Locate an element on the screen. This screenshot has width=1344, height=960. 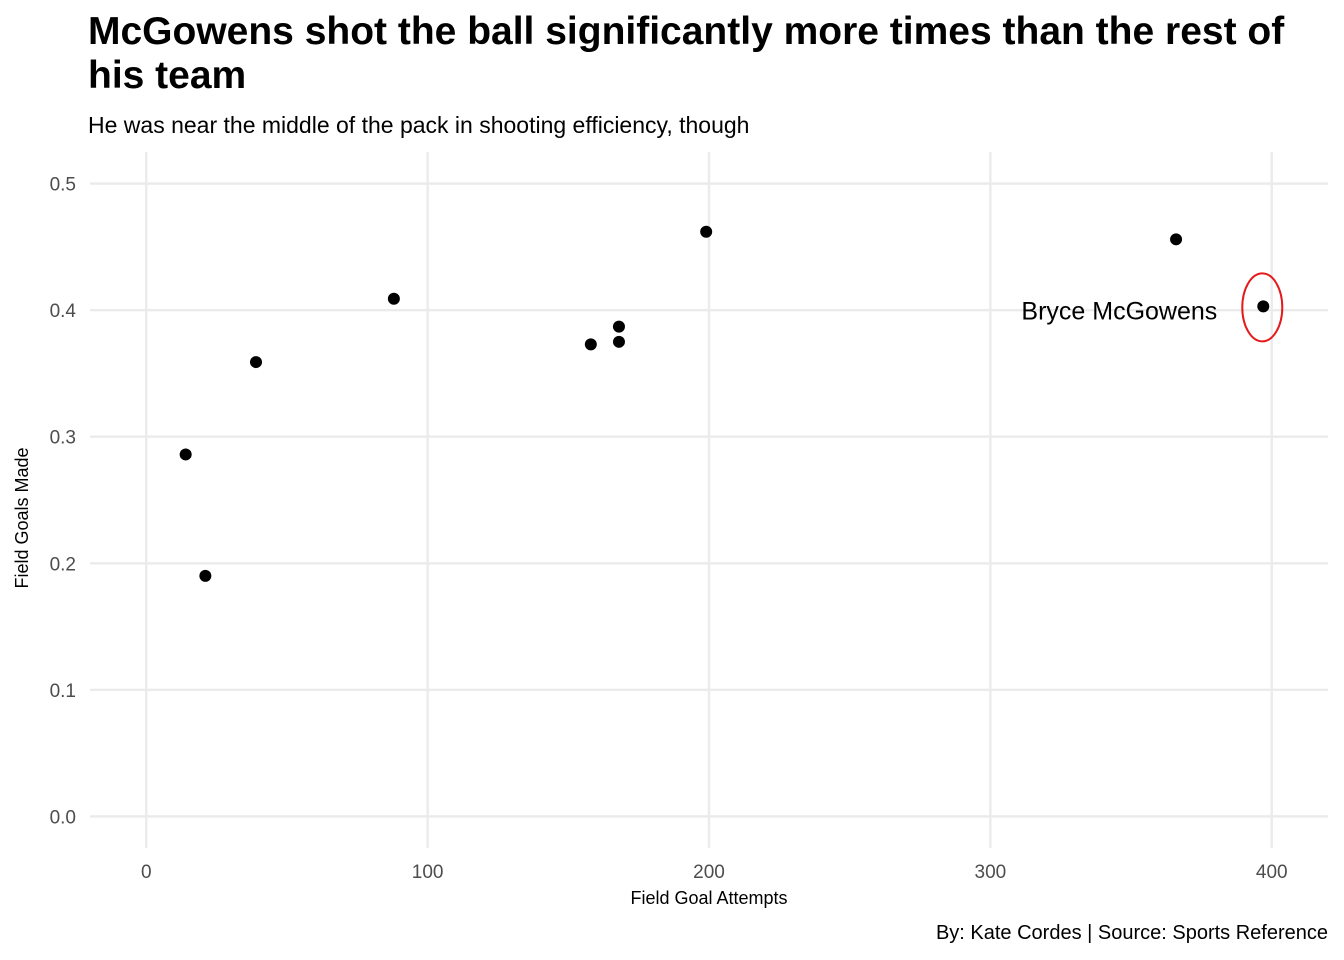
y-tick-label: 0.4 is located at coordinates (63, 311).